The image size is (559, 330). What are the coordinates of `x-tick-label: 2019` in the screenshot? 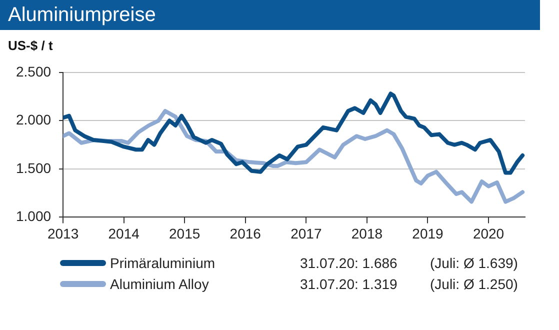 It's located at (428, 233).